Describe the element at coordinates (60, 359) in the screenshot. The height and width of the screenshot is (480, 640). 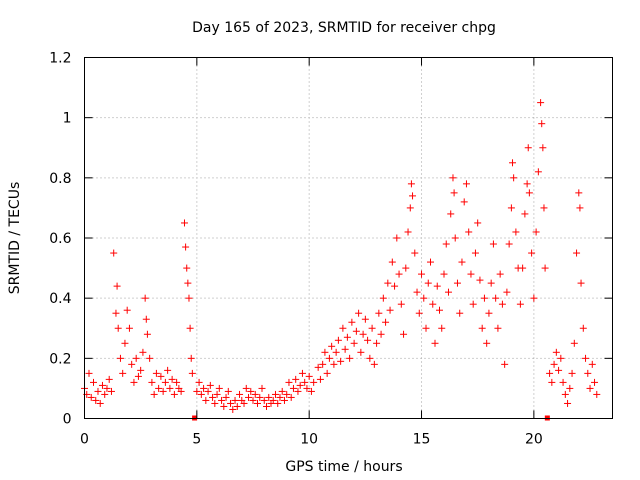
I see `y-tick-label: 0.2` at that location.